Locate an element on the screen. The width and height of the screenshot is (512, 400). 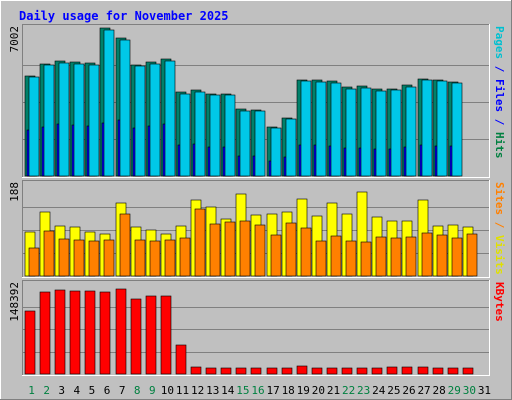
x-tick-label: 16 is located at coordinates (257, 390).